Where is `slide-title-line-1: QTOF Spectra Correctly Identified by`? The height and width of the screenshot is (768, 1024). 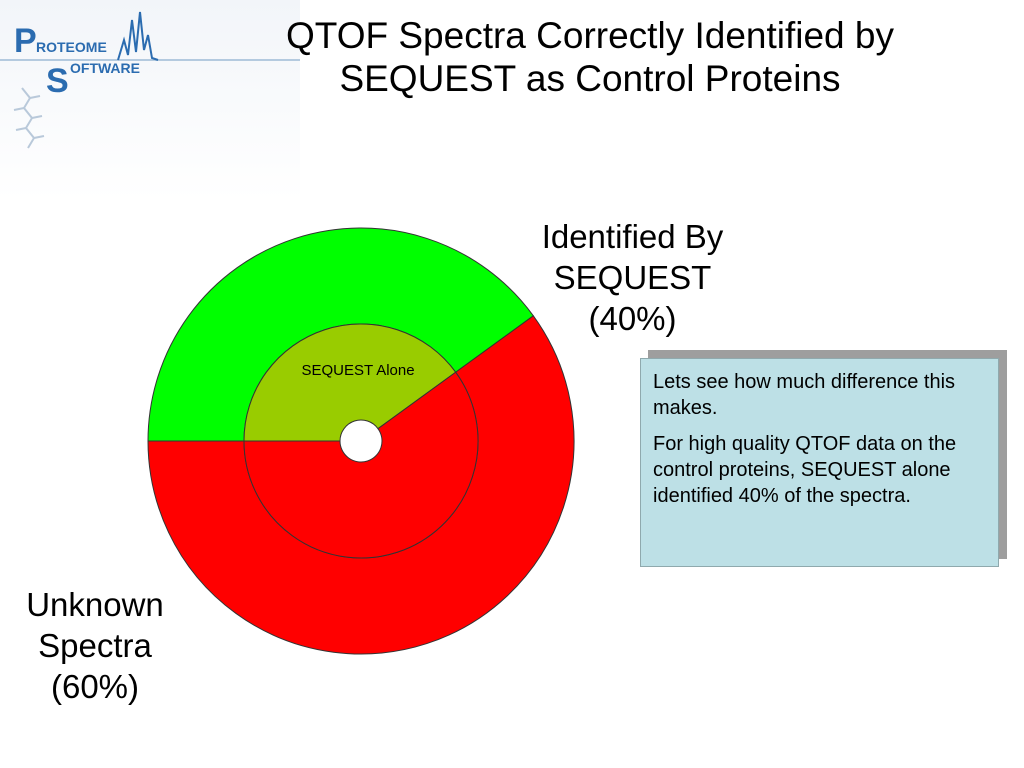 slide-title-line-1: QTOF Spectra Correctly Identified by is located at coordinates (590, 35).